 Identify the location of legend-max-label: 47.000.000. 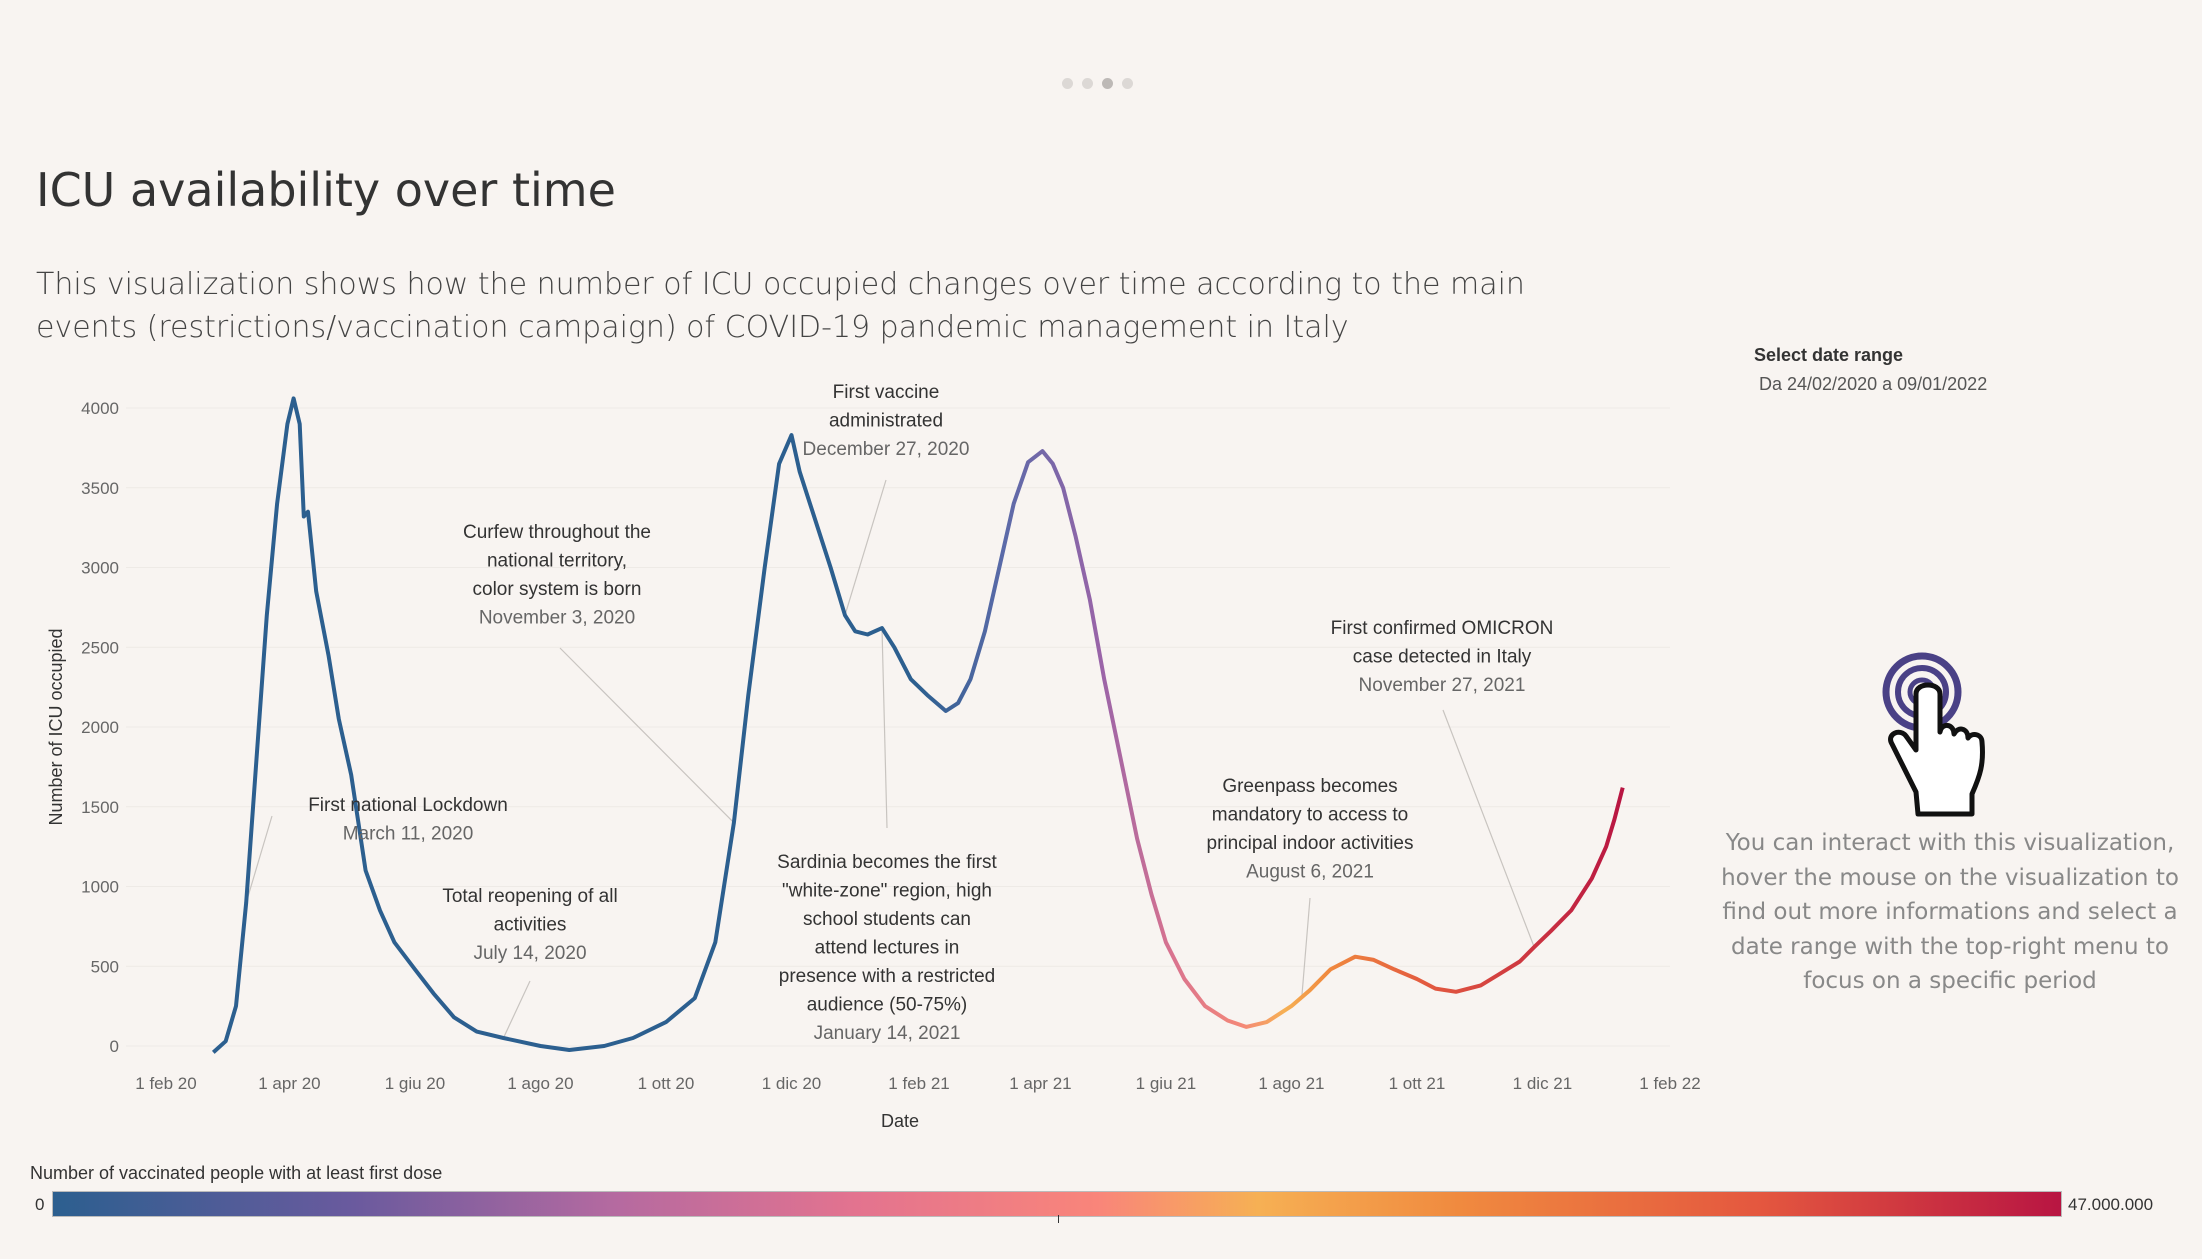
(2111, 1204).